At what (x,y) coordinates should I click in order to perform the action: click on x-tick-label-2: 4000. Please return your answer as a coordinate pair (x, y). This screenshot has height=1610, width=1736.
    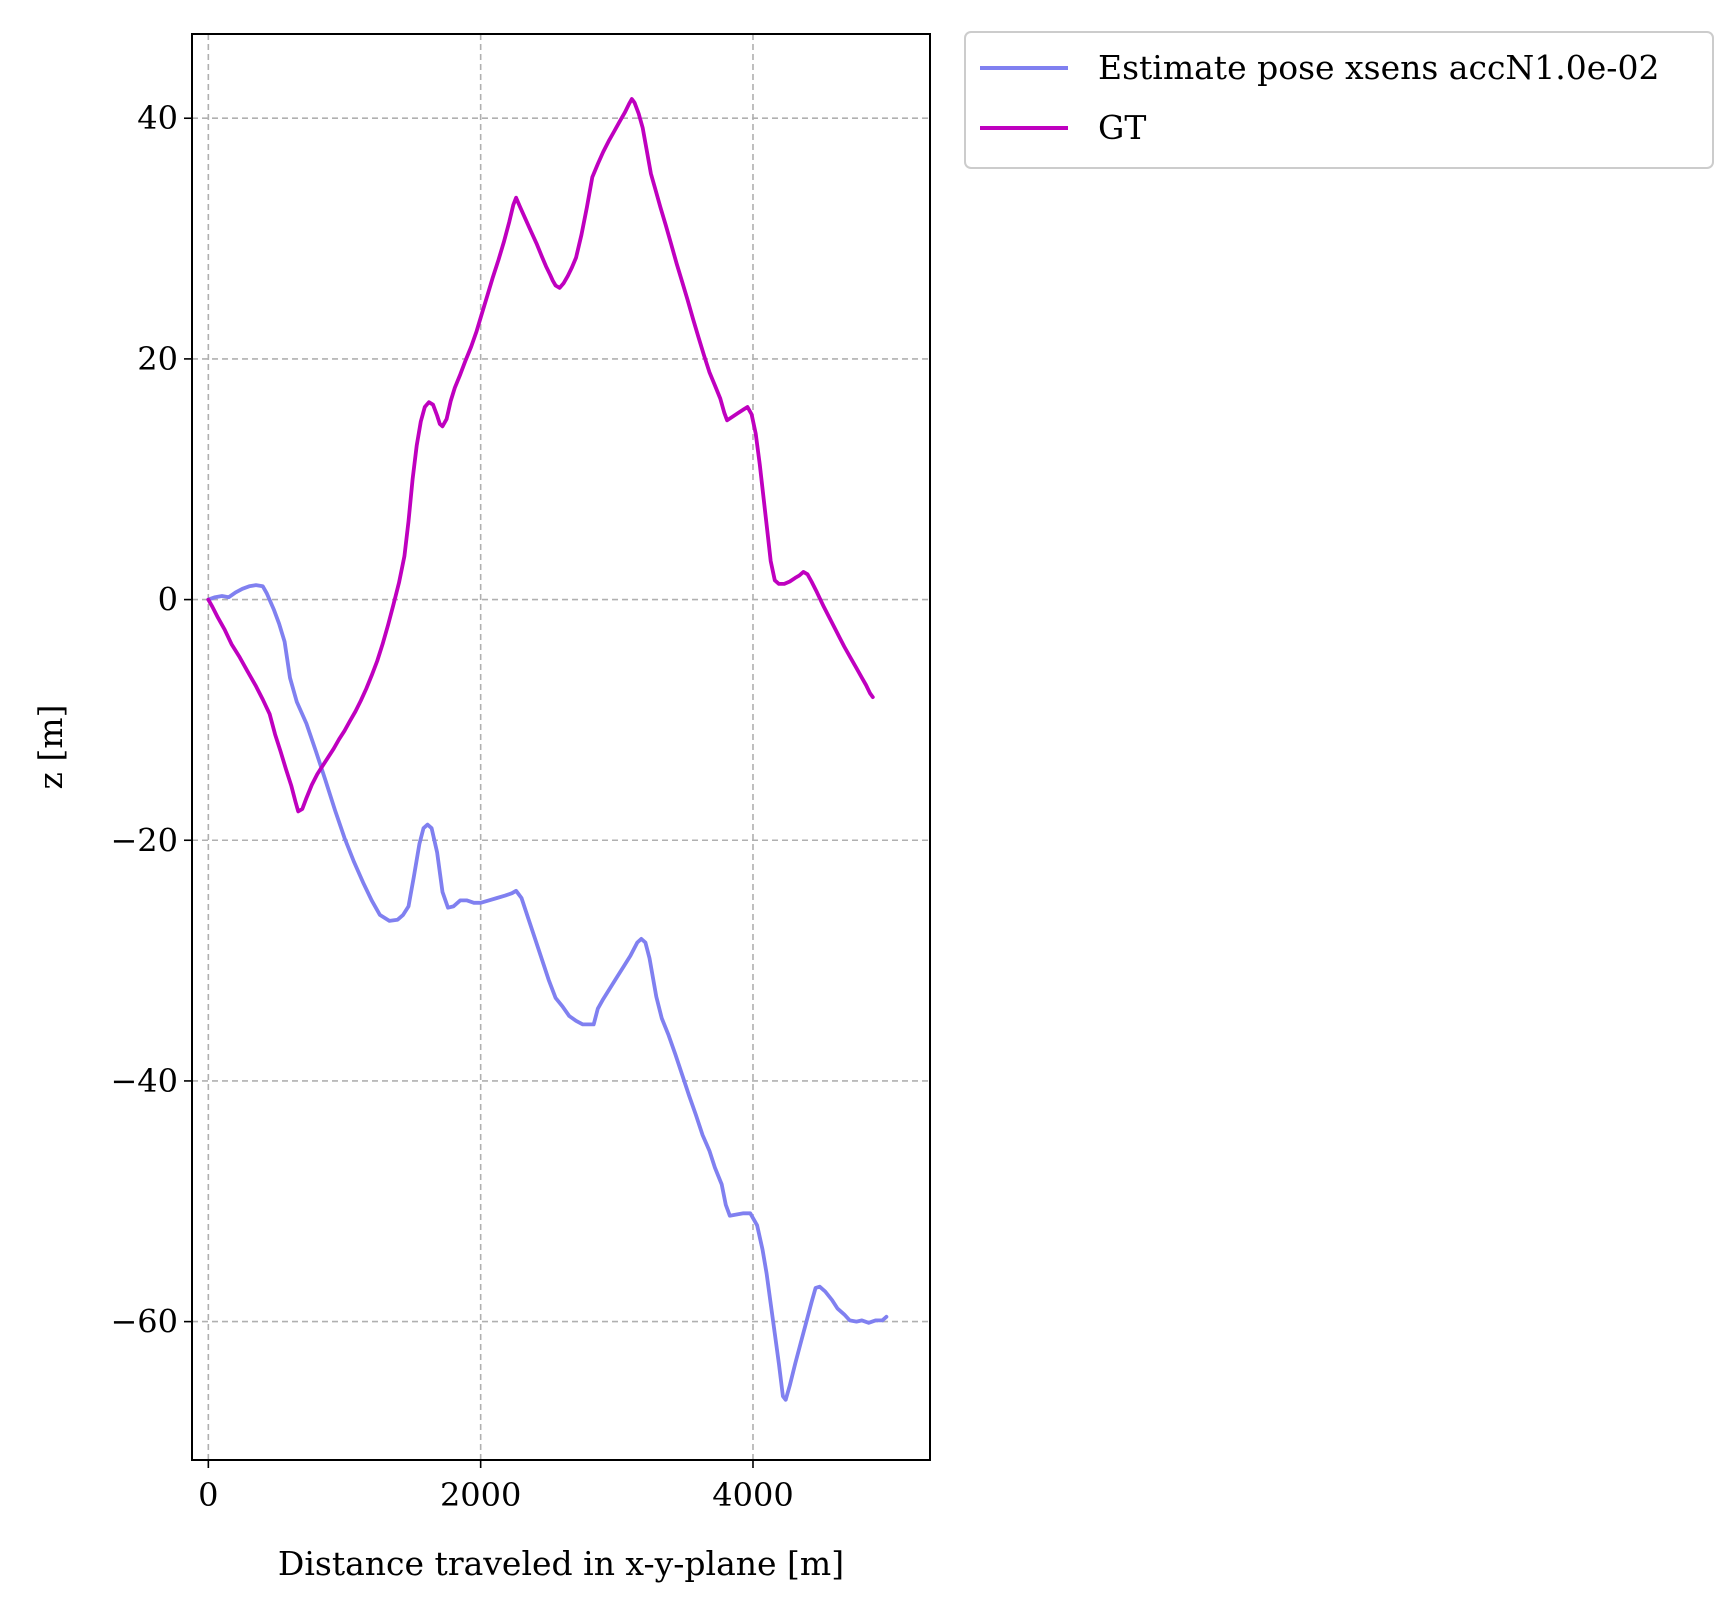
    Looking at the image, I should click on (752, 1495).